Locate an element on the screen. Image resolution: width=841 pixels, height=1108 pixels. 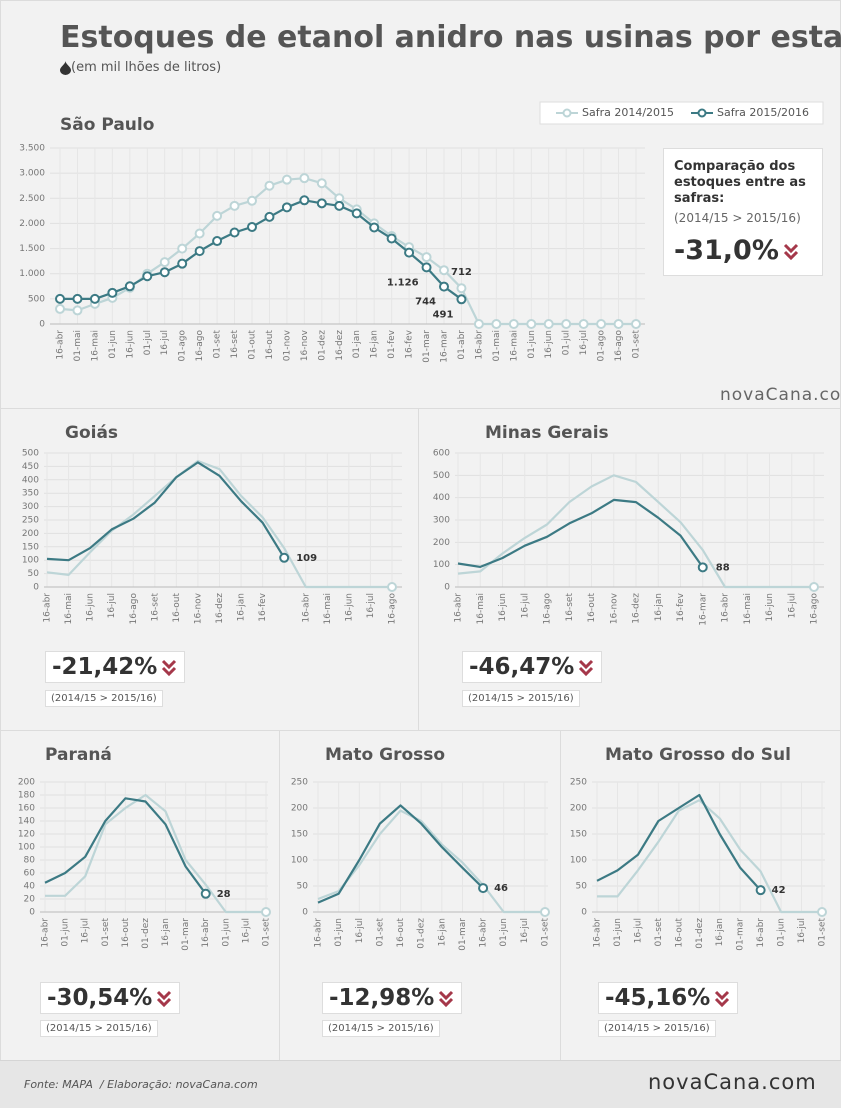
x-tick-label: 16-nov is located at coordinates (614, 608).